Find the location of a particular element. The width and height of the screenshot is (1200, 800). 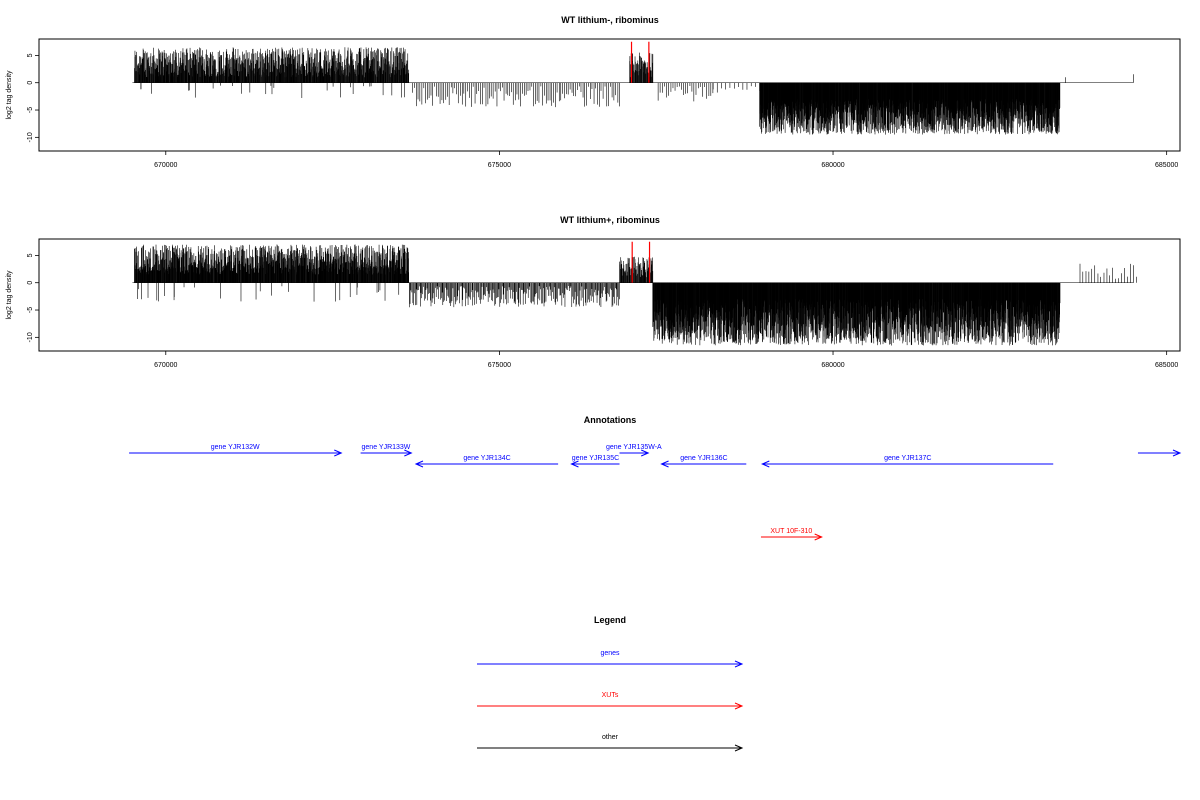

track-title: WT lithium+, ribominus is located at coordinates (610, 220).